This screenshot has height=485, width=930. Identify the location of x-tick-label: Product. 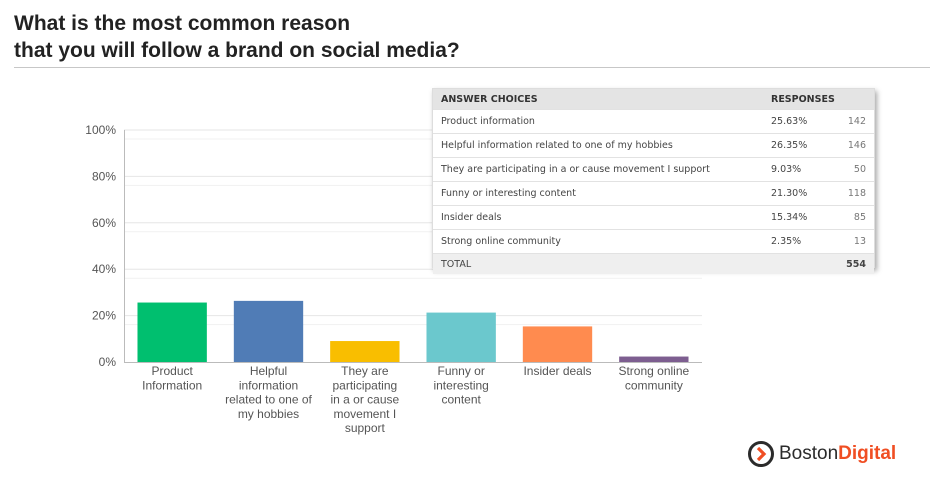
(172, 371).